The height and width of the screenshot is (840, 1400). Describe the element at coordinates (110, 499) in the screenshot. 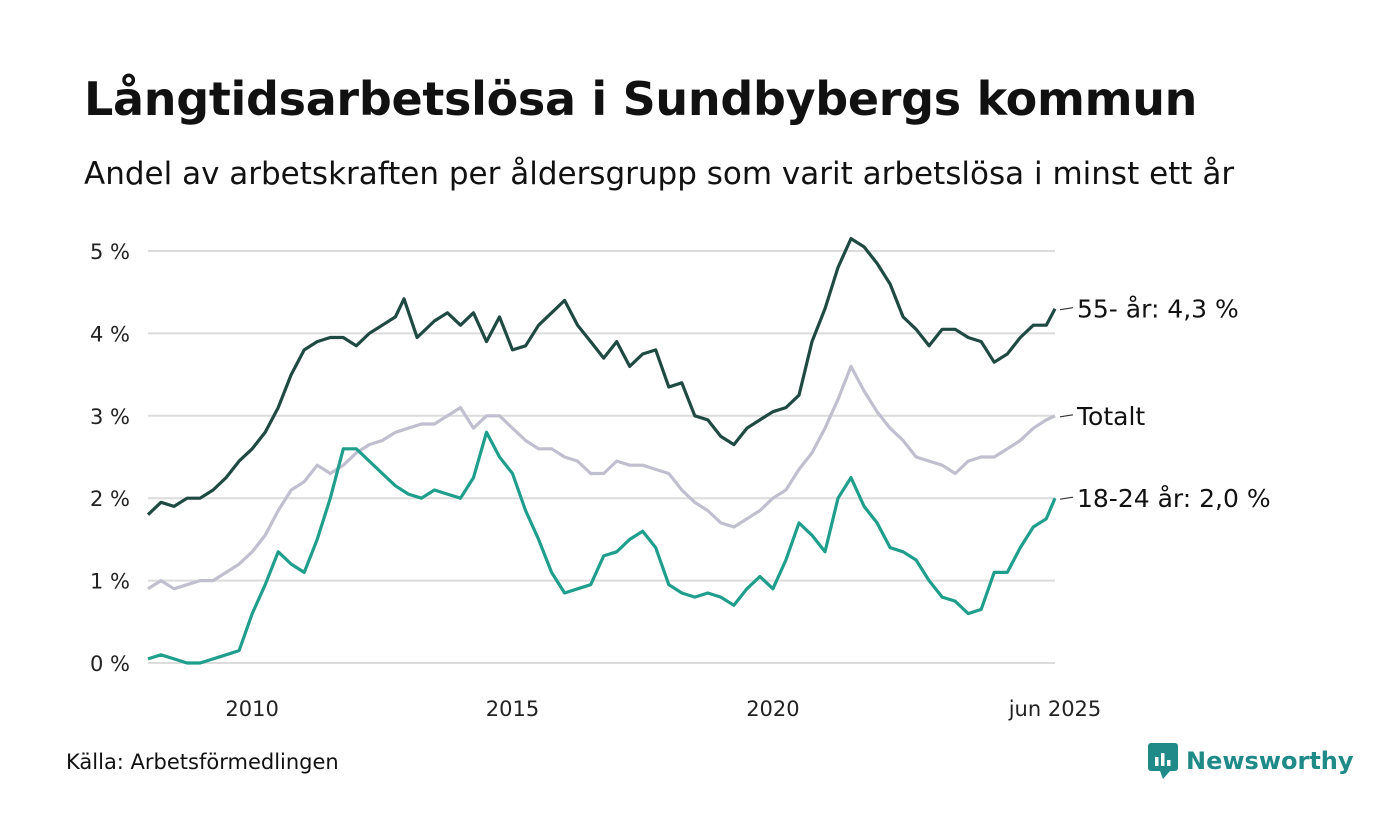

I see `y-tick-label: 2 %` at that location.